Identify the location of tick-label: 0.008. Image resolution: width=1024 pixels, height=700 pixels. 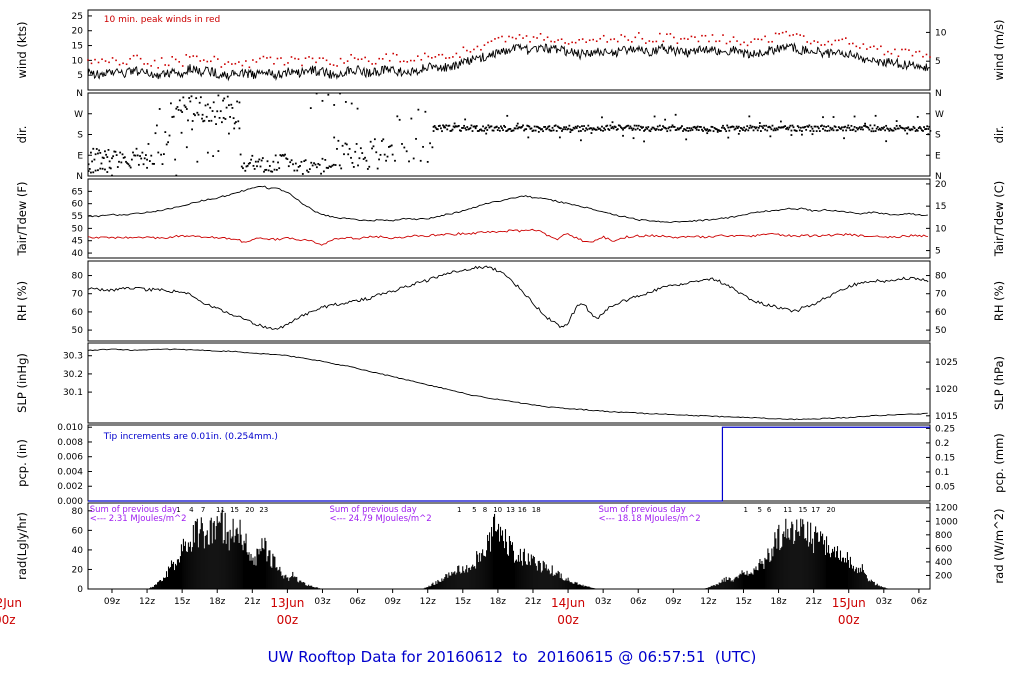
(70, 443).